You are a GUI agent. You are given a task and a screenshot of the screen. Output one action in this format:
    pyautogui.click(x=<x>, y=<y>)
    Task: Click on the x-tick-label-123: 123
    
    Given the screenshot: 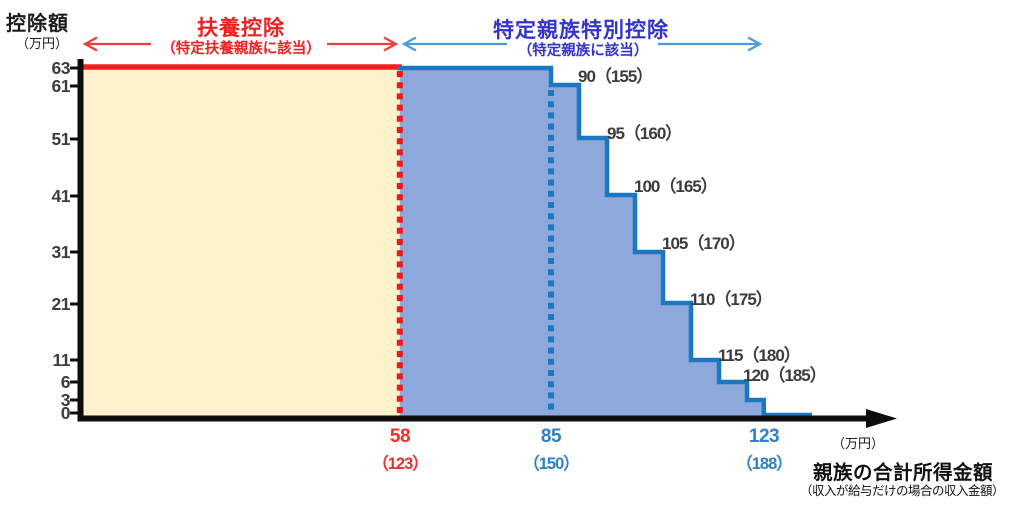 What is the action you would take?
    pyautogui.click(x=764, y=436)
    